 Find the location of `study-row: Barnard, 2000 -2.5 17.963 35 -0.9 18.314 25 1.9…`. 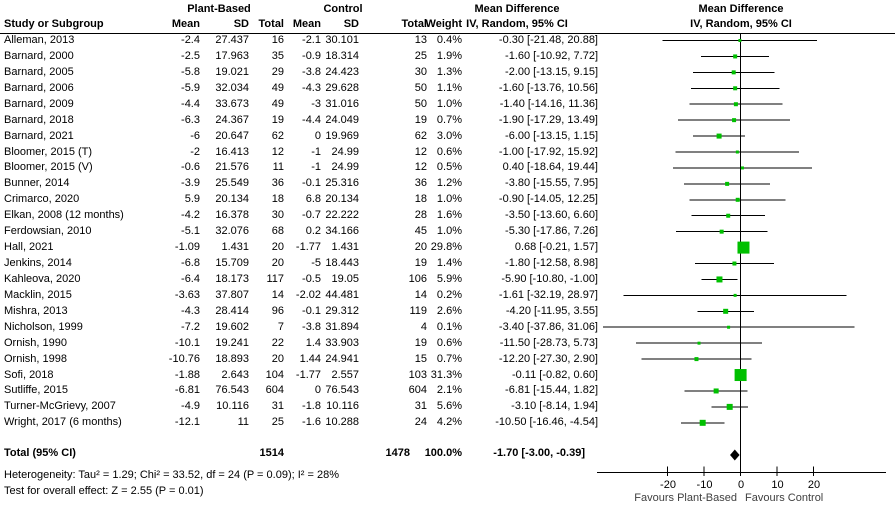

study-row: Barnard, 2000 -2.5 17.963 35 -0.9 18.314 25 1.9… is located at coordinates (447, 56).